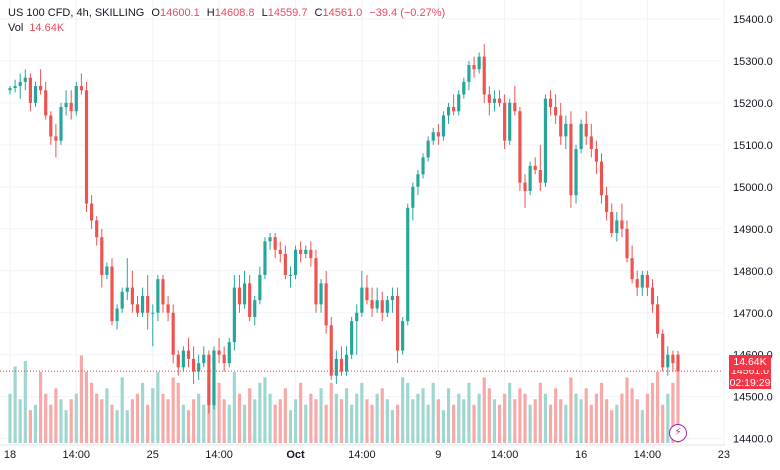 This screenshot has width=780, height=470. I want to click on time-axis: 18 14:00 25 14:00 Oct 14:00 9 14:00 16 14:00 23, so click(367, 455).